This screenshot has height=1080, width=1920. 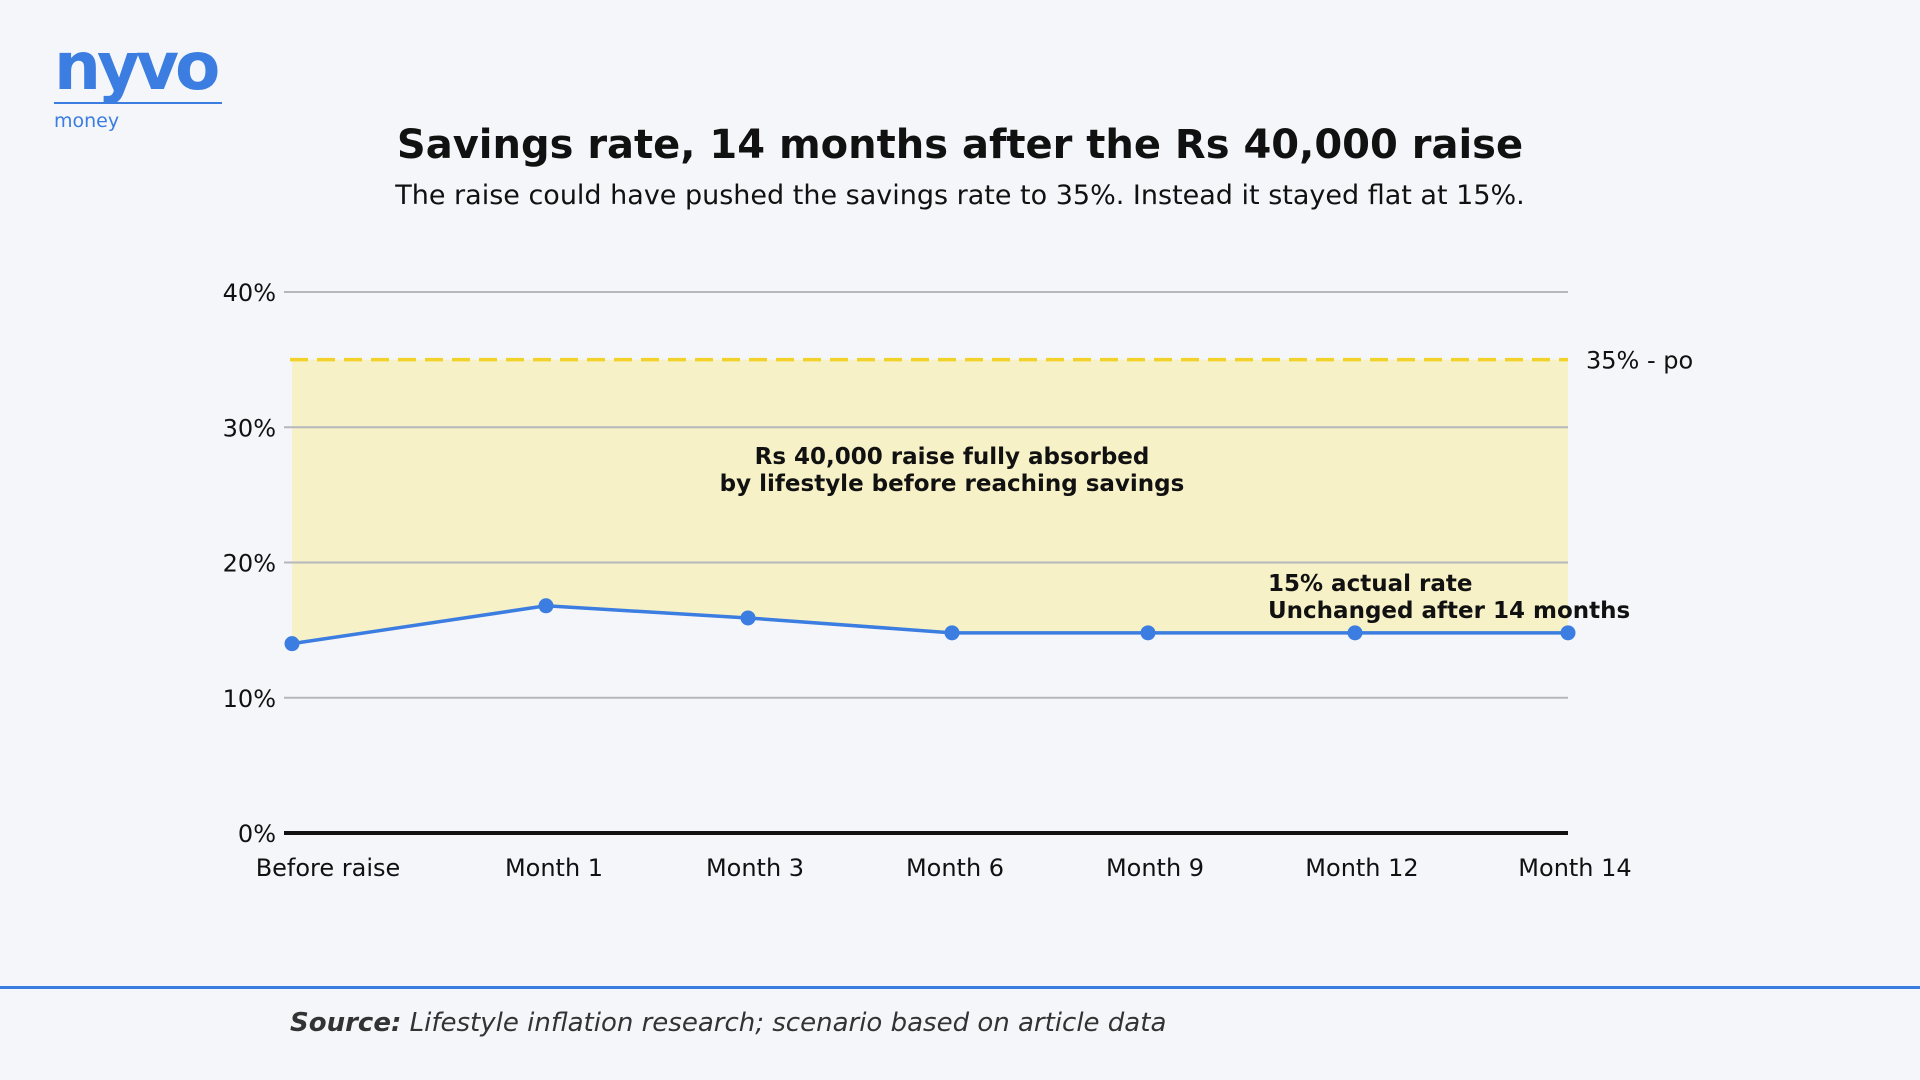 What do you see at coordinates (952, 457) in the screenshot?
I see `annotation-absorbed-line: Rs 40,000 raise fully absorbed` at bounding box center [952, 457].